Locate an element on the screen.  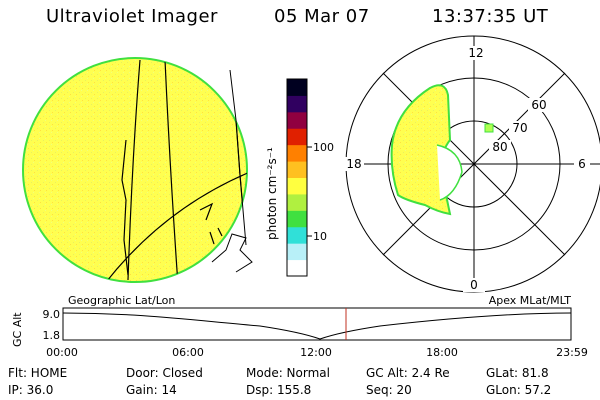
x-tick-2359: 23:59 is located at coordinates (572, 352).